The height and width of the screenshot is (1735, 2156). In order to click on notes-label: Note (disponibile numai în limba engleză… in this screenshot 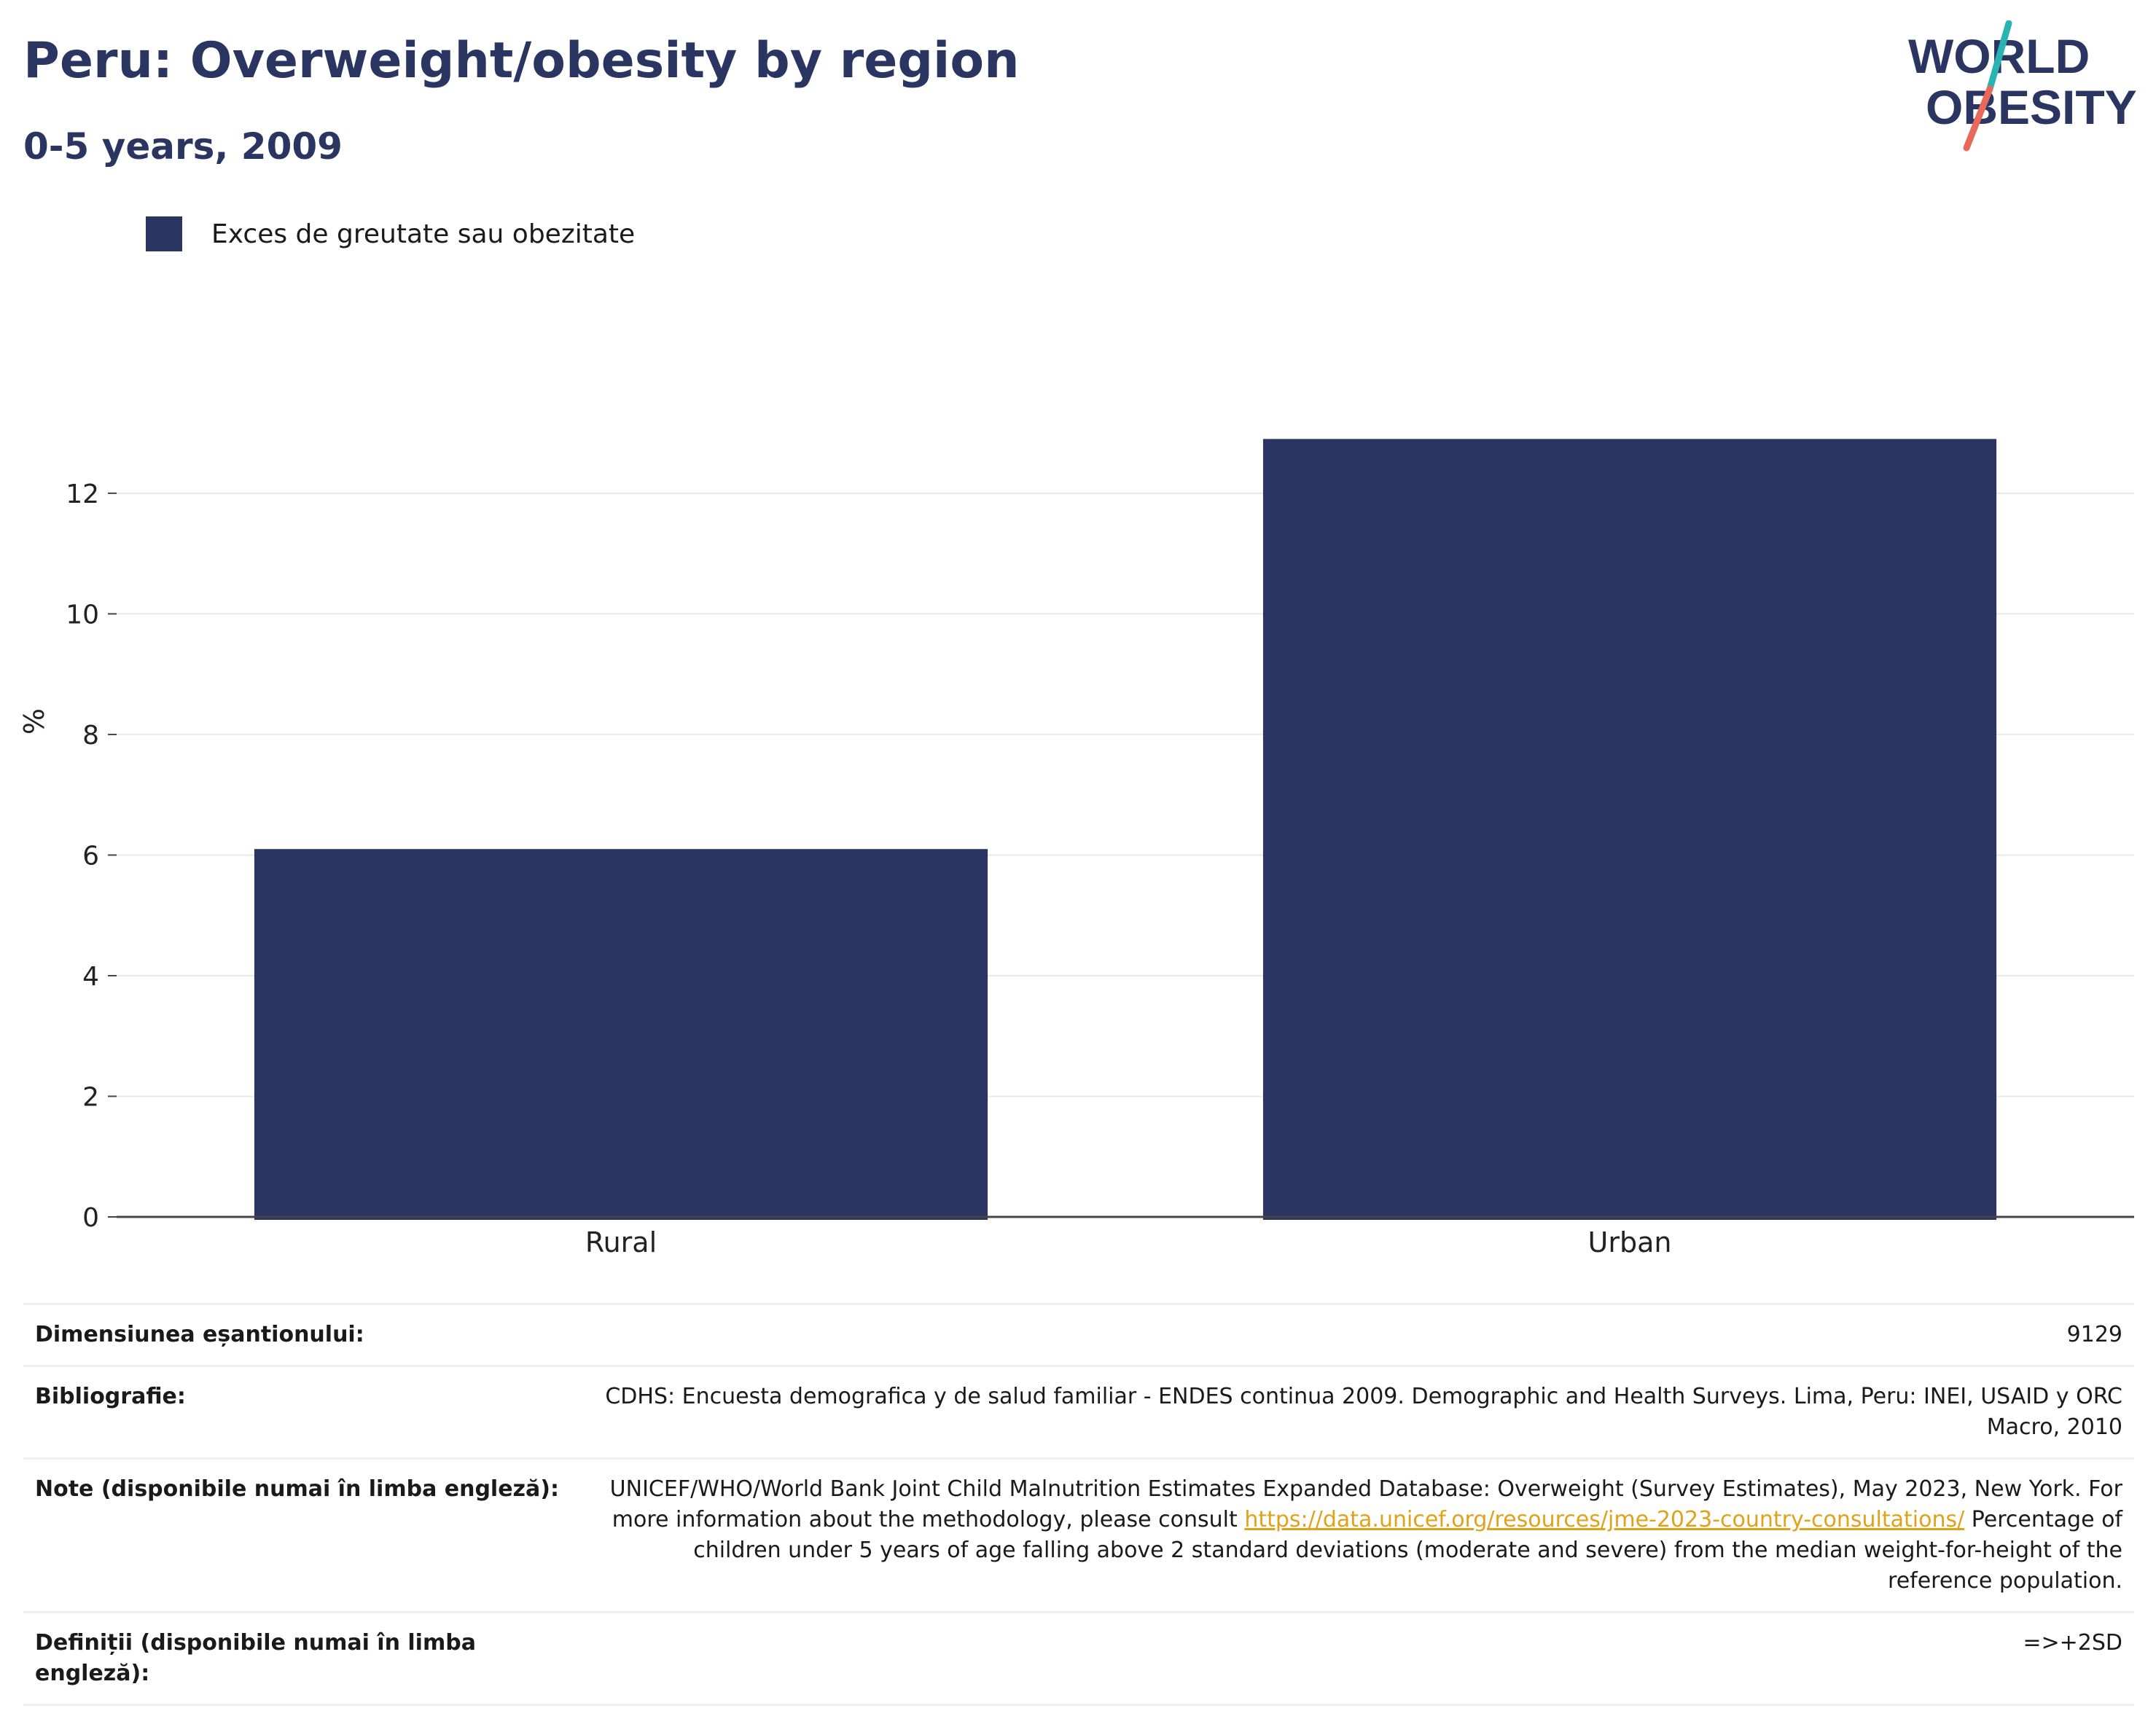, I will do `click(297, 1535)`.